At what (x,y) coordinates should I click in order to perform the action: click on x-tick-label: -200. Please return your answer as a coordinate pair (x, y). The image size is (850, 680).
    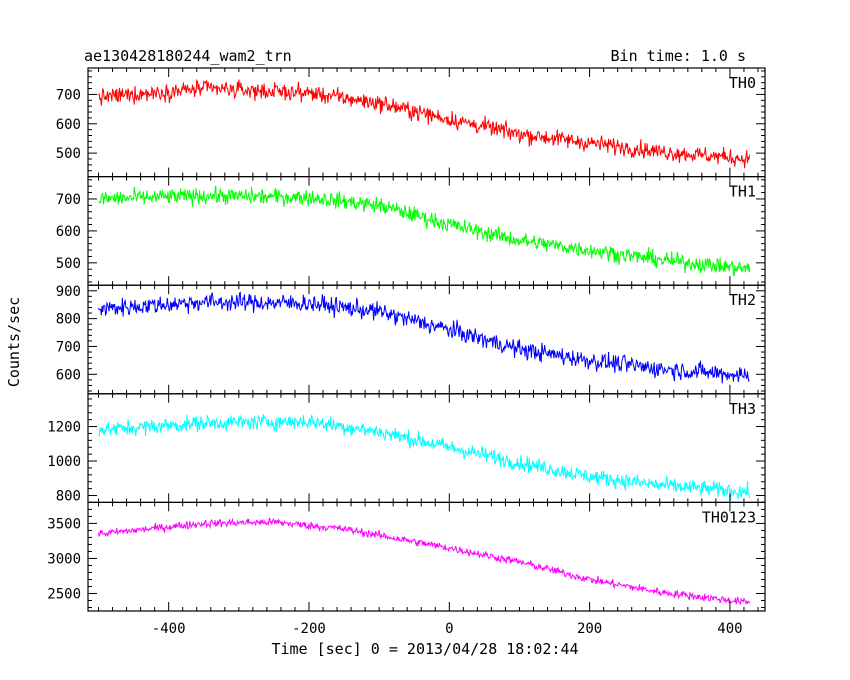
    Looking at the image, I should click on (309, 629).